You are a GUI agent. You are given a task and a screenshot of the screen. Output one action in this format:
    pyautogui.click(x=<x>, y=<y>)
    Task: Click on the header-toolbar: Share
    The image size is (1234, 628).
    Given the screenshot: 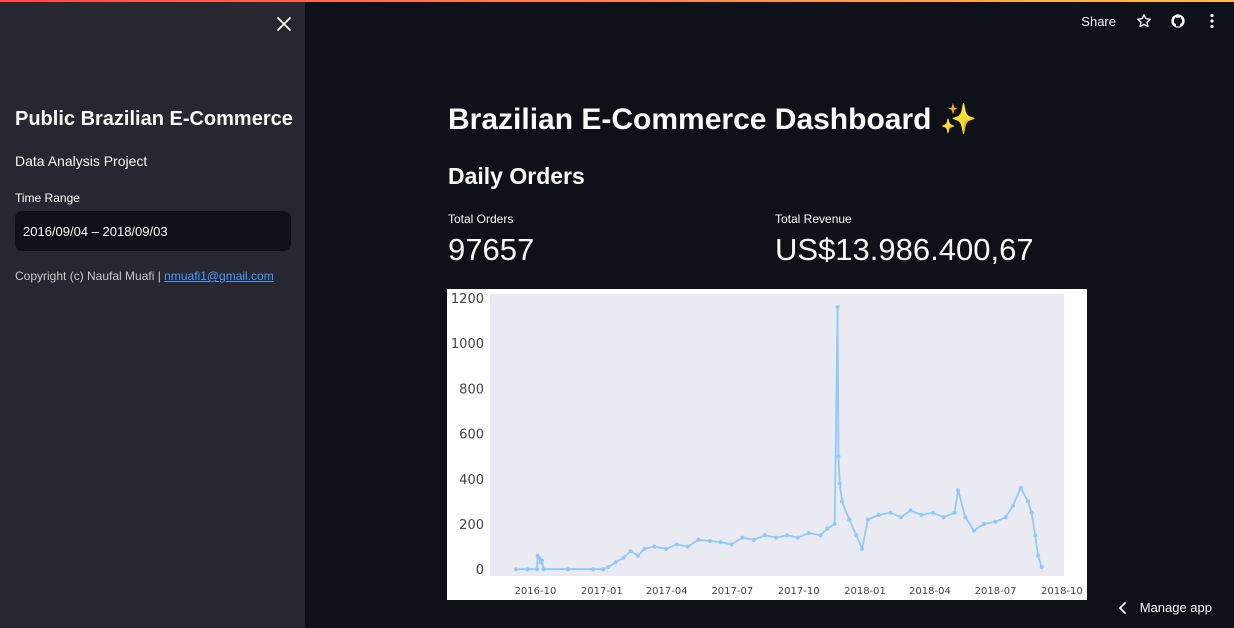 What is the action you would take?
    pyautogui.click(x=1151, y=21)
    